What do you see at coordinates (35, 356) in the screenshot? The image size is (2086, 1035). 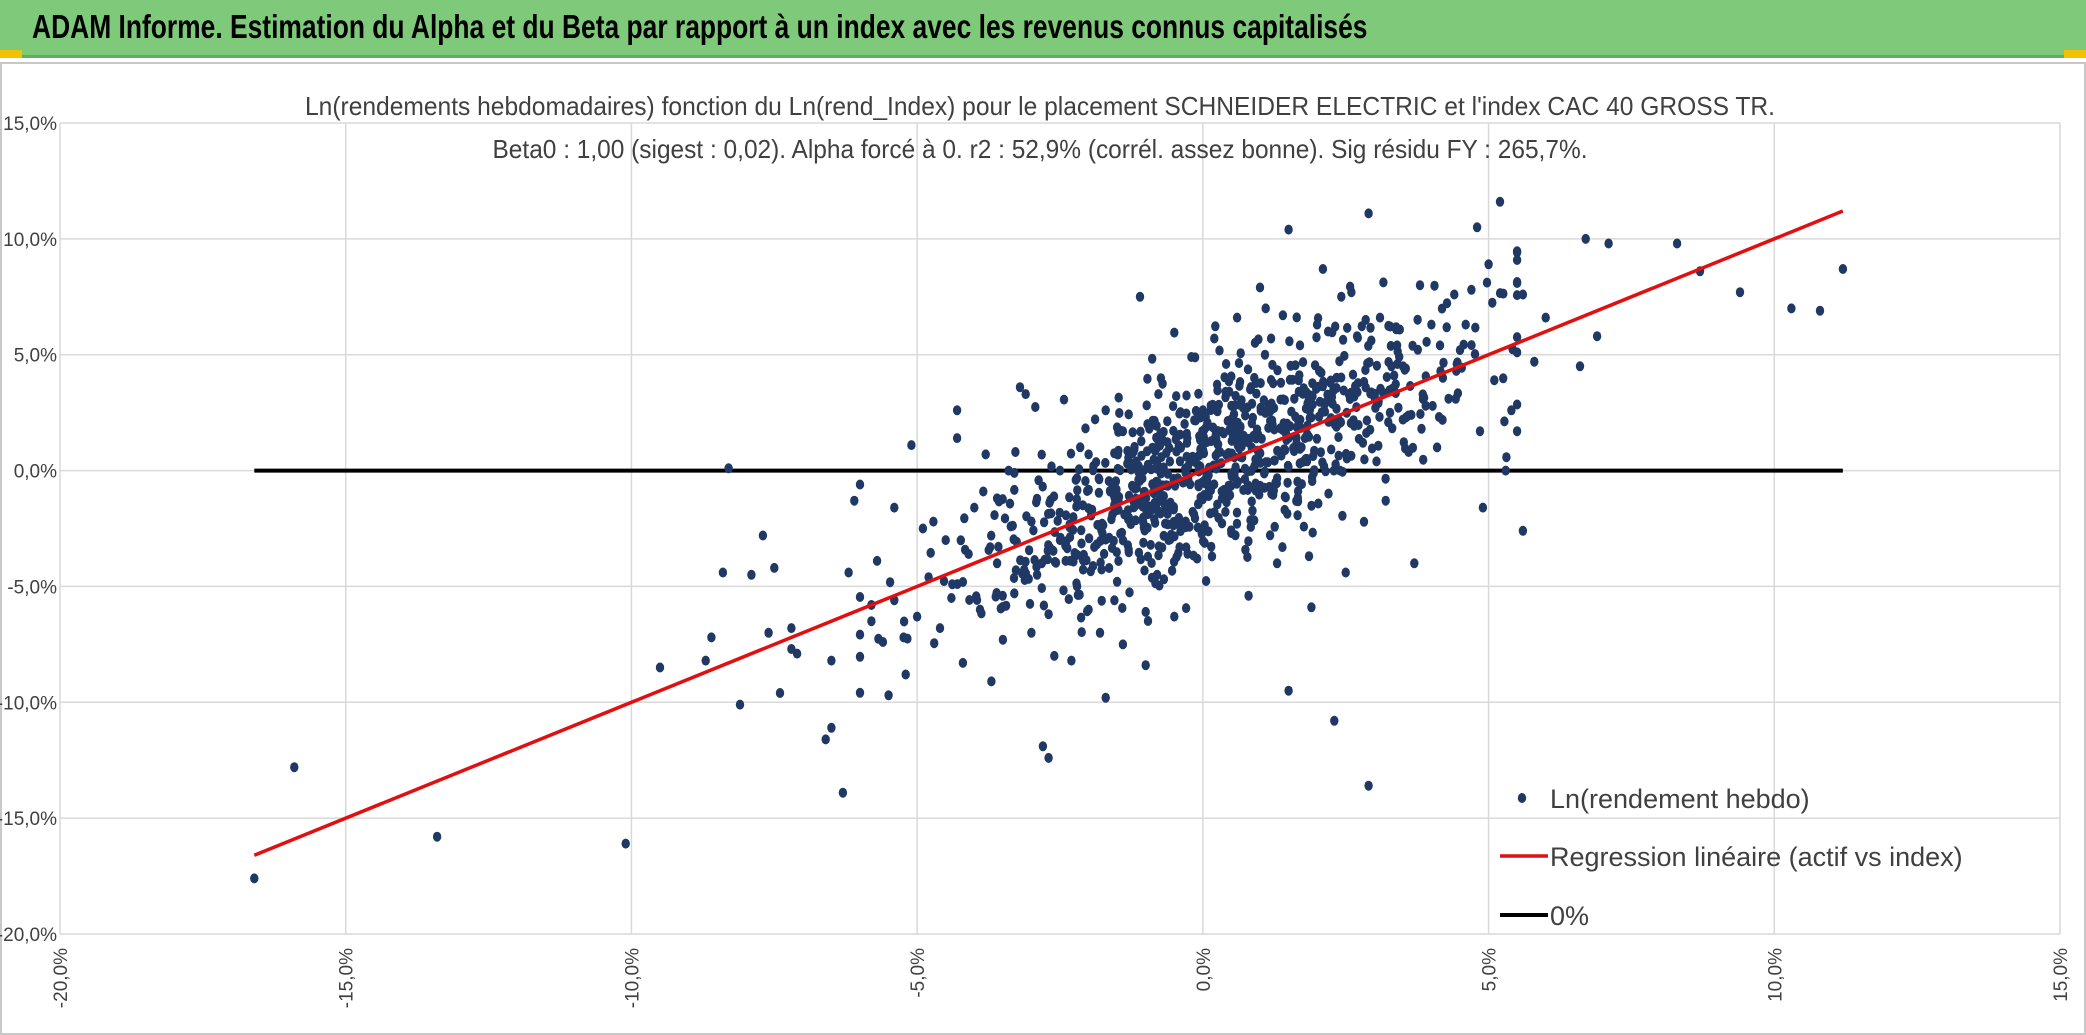 I see `y-tick-label: 5,0%` at bounding box center [35, 356].